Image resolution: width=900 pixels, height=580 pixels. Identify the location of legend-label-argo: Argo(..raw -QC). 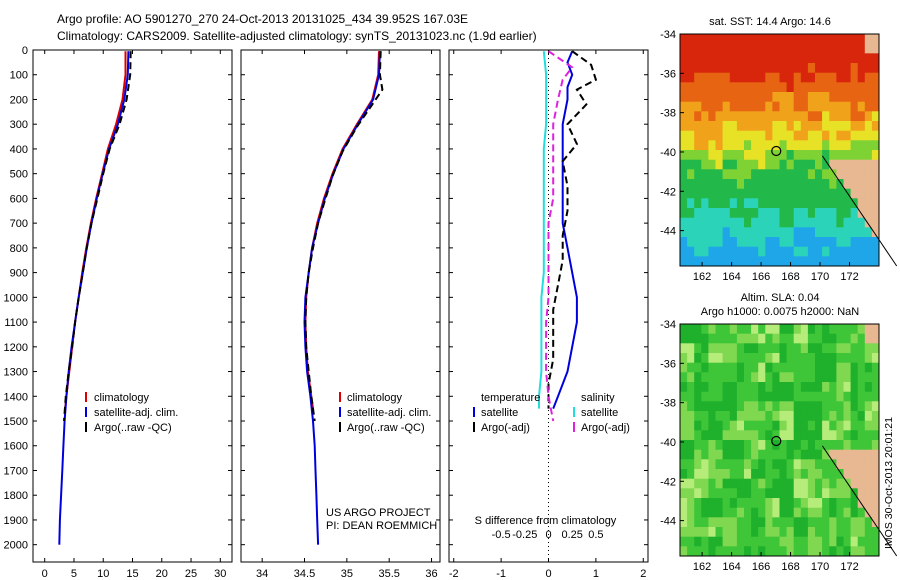
(386, 428).